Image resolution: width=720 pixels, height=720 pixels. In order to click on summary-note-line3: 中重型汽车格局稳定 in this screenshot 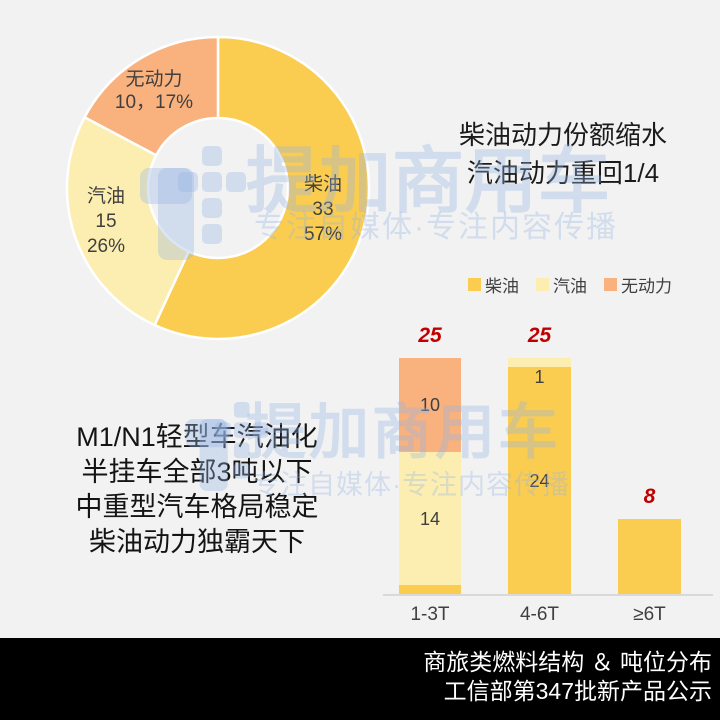, I will do `click(197, 507)`.